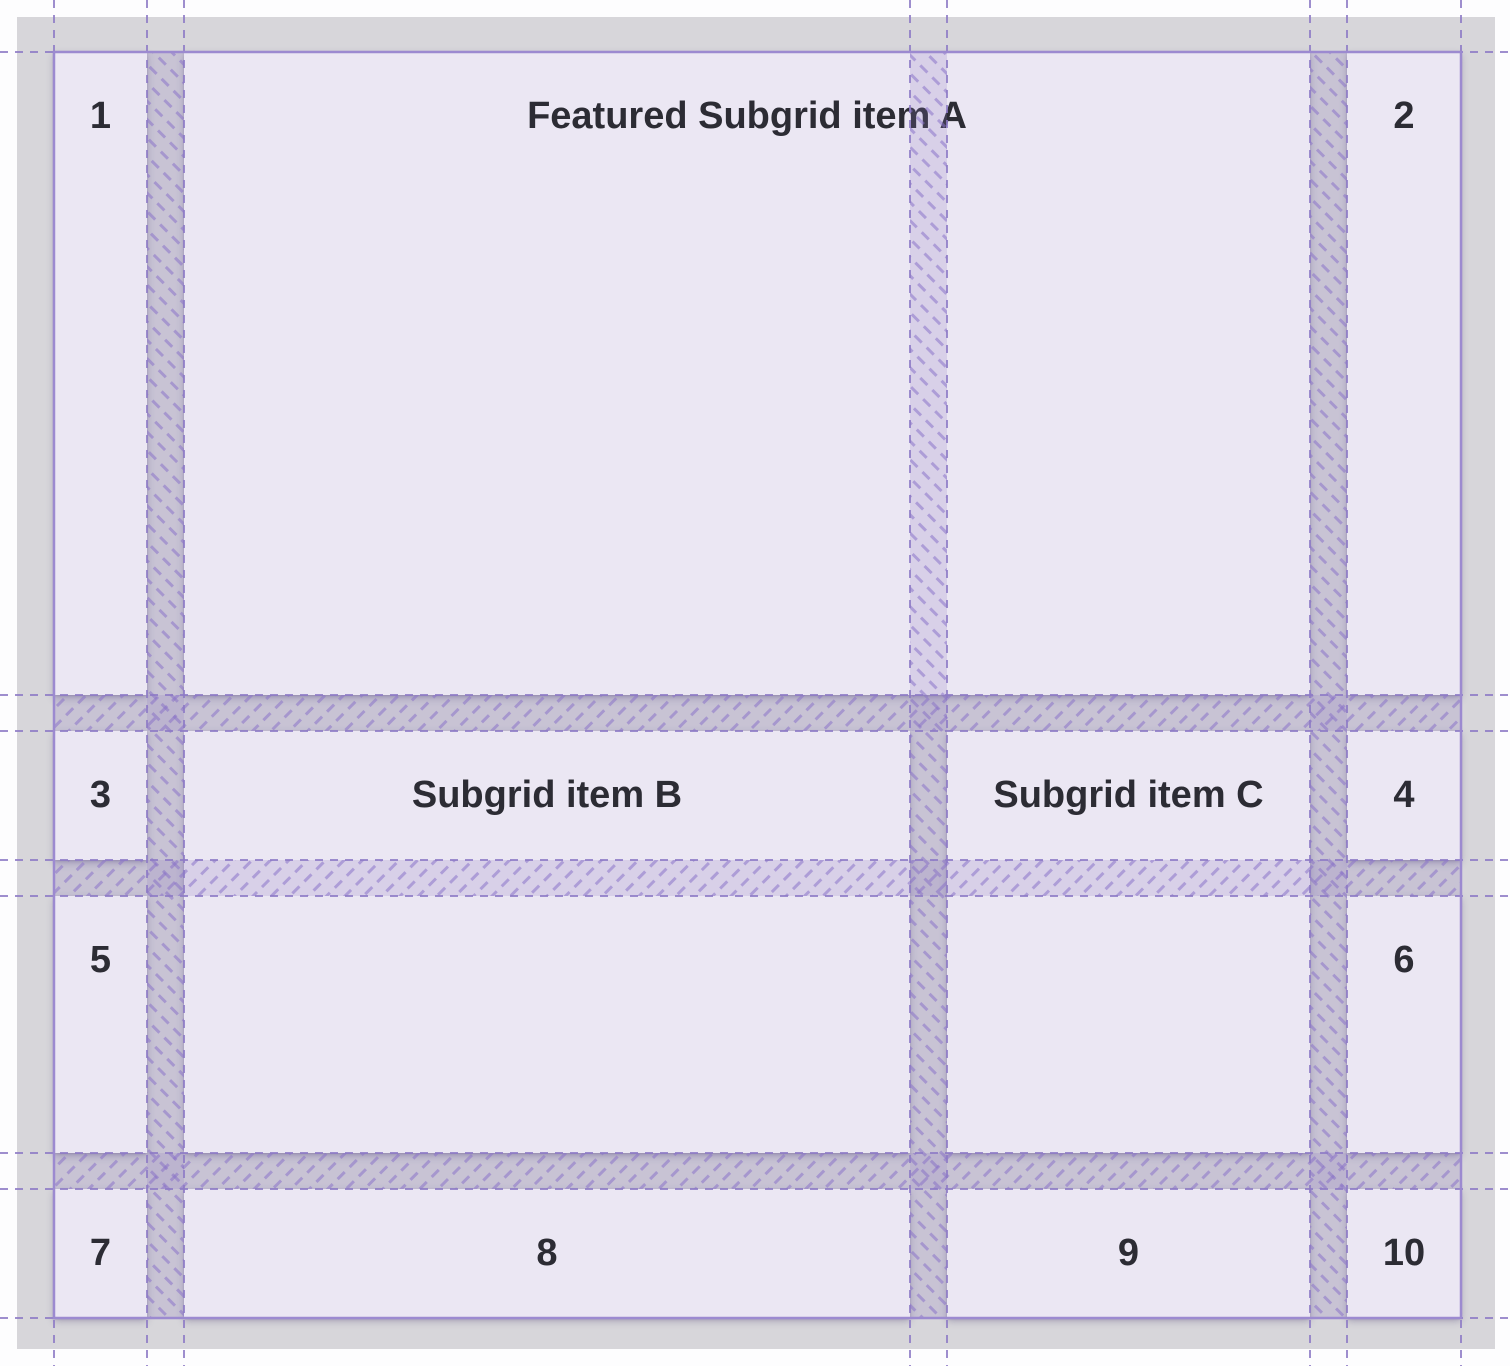 The image size is (1510, 1366). I want to click on grid-item-5: 5, so click(100, 1024).